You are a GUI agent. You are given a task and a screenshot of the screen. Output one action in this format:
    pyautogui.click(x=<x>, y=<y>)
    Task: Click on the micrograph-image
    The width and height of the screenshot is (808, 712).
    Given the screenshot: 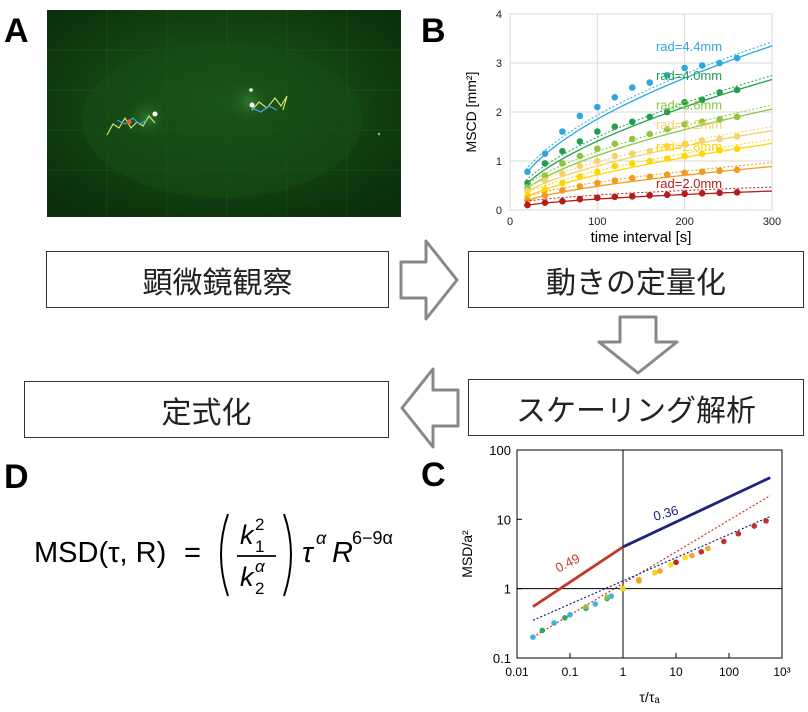 What is the action you would take?
    pyautogui.click(x=224, y=113)
    